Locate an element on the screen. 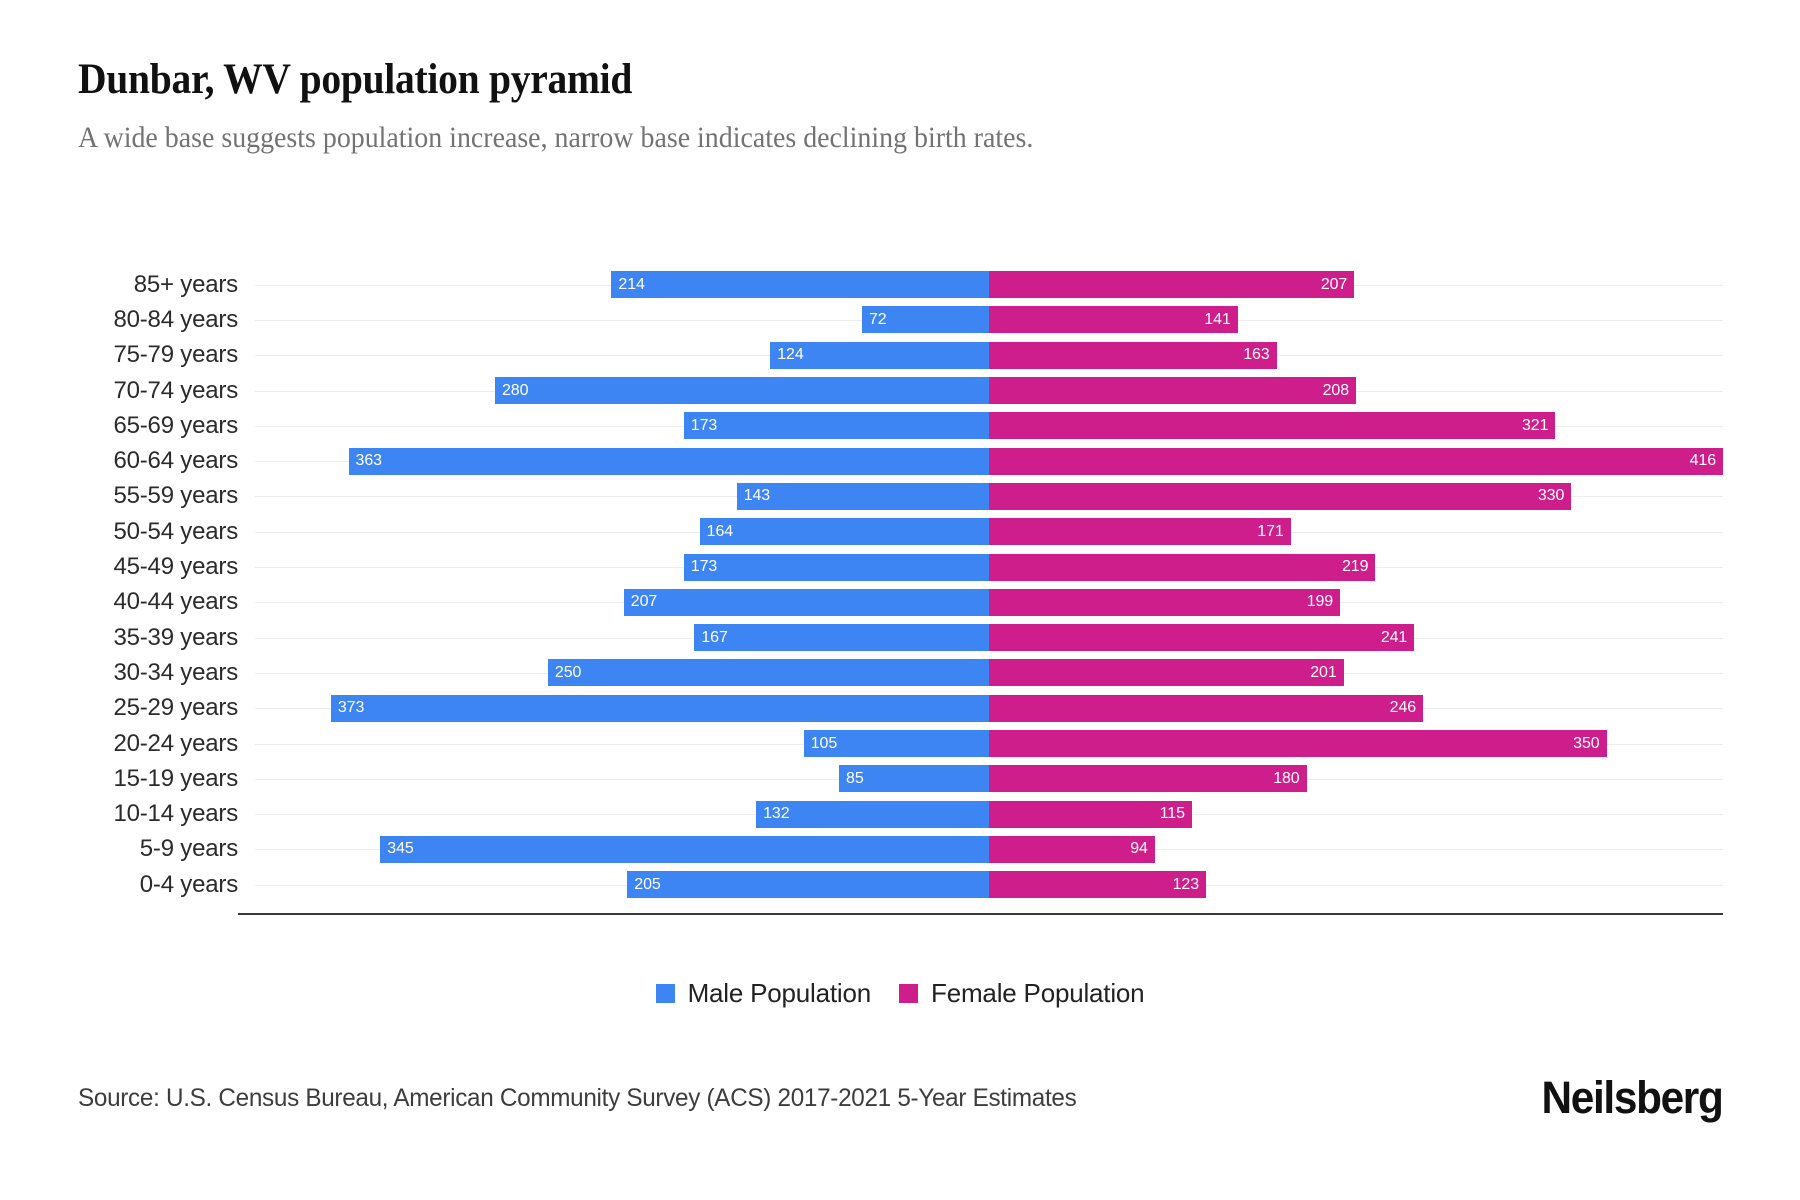  pyramid-row: 45-49 years 173 219 is located at coordinates (900, 566).